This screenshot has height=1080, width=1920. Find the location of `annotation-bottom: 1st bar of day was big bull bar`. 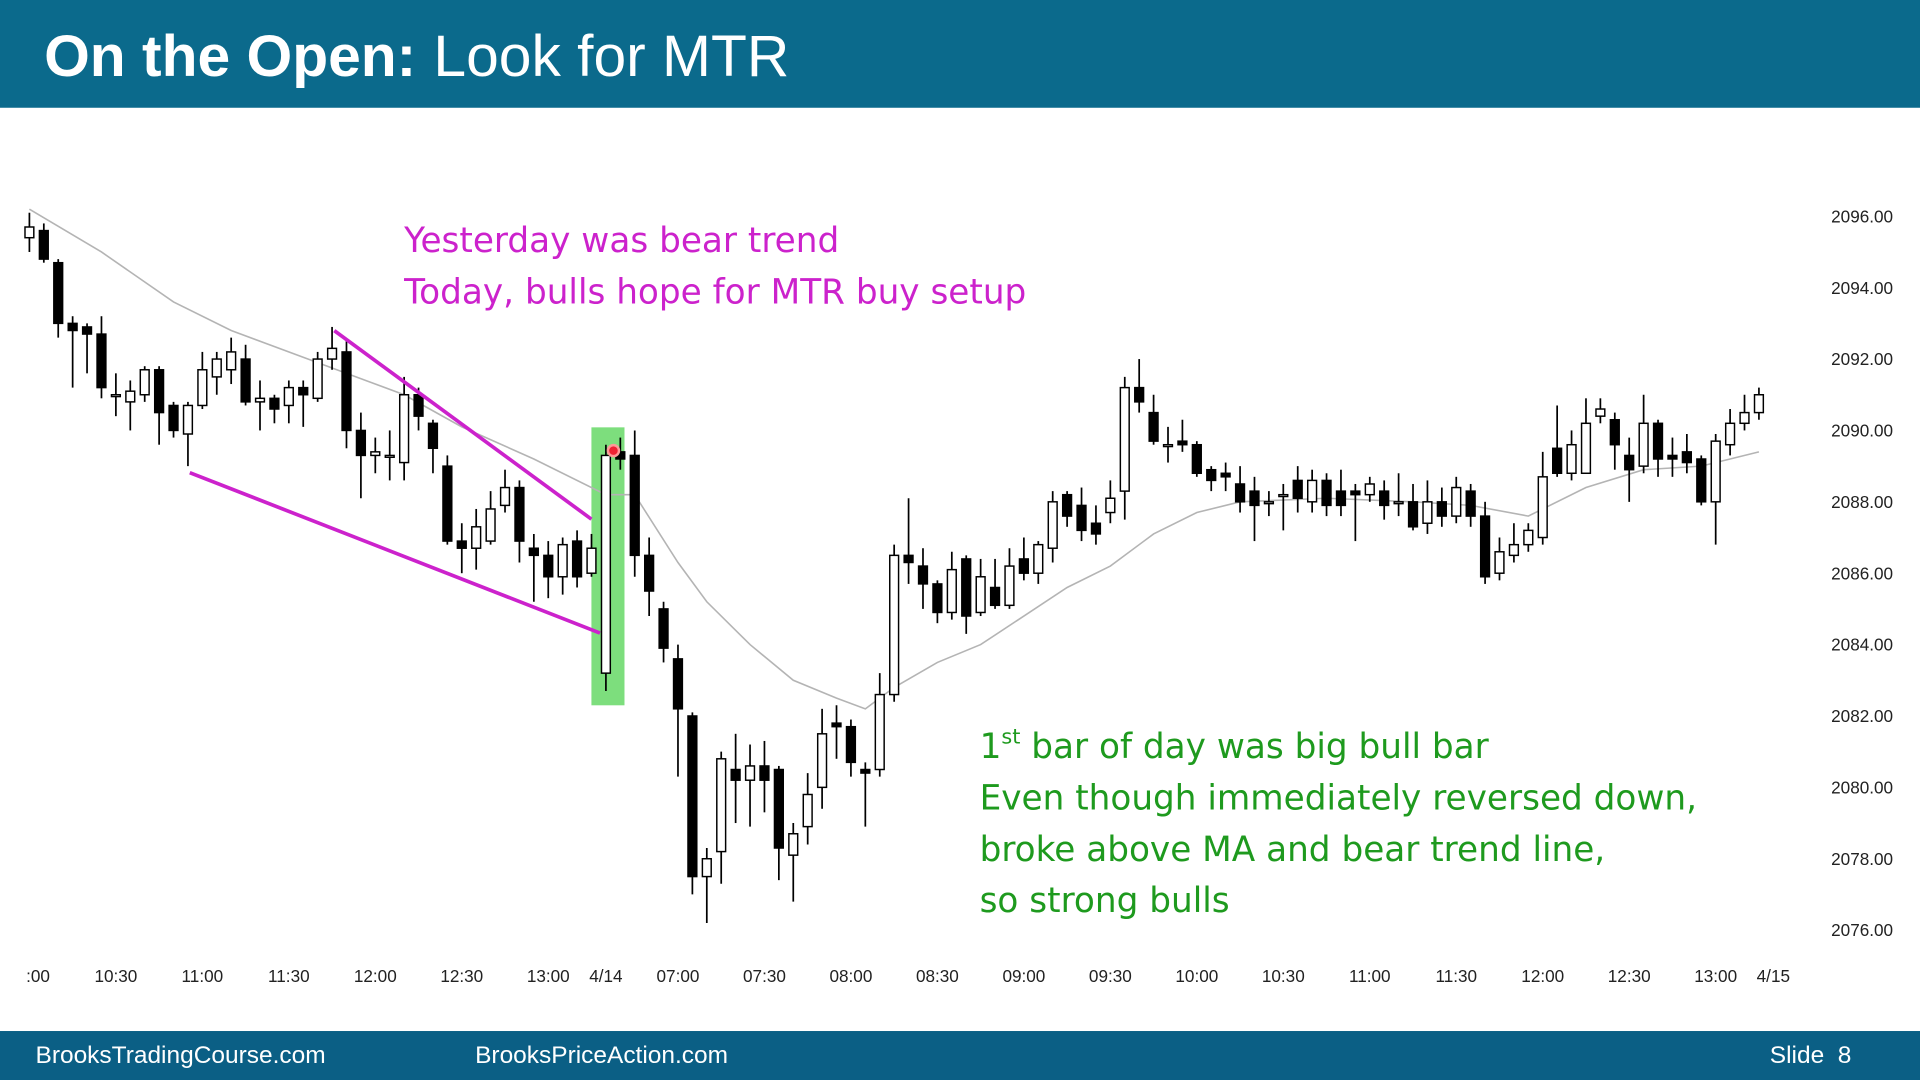

annotation-bottom: 1st bar of day was big bull bar is located at coordinates (1235, 745).